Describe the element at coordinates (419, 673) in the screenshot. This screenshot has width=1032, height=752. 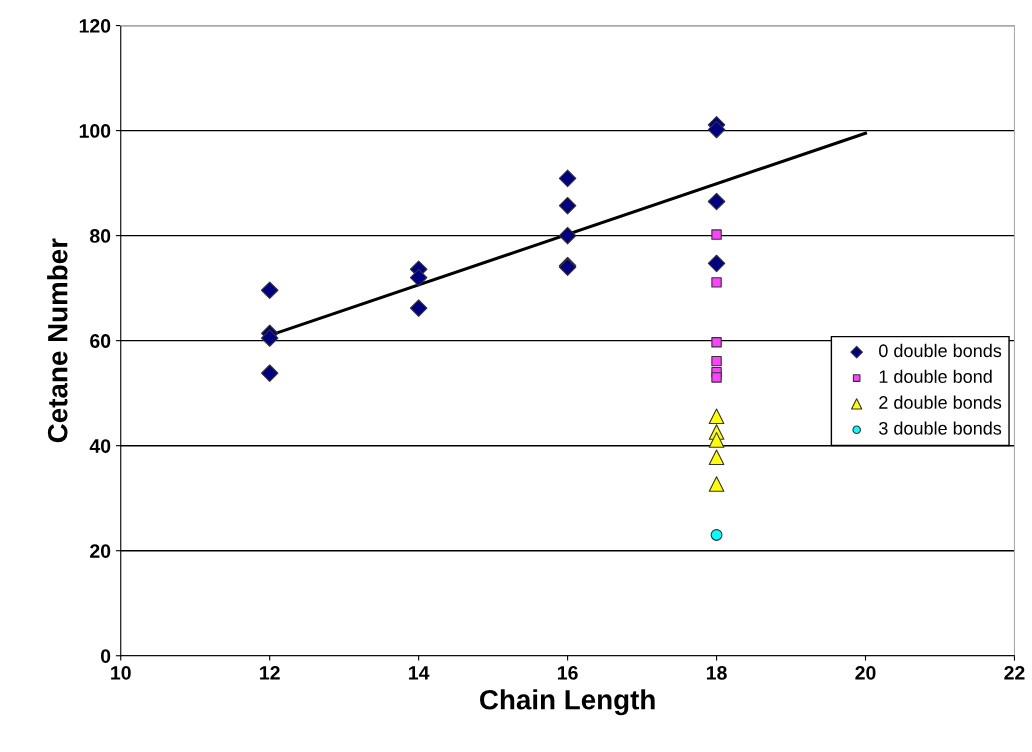
I see `x-tick-label: 14` at that location.